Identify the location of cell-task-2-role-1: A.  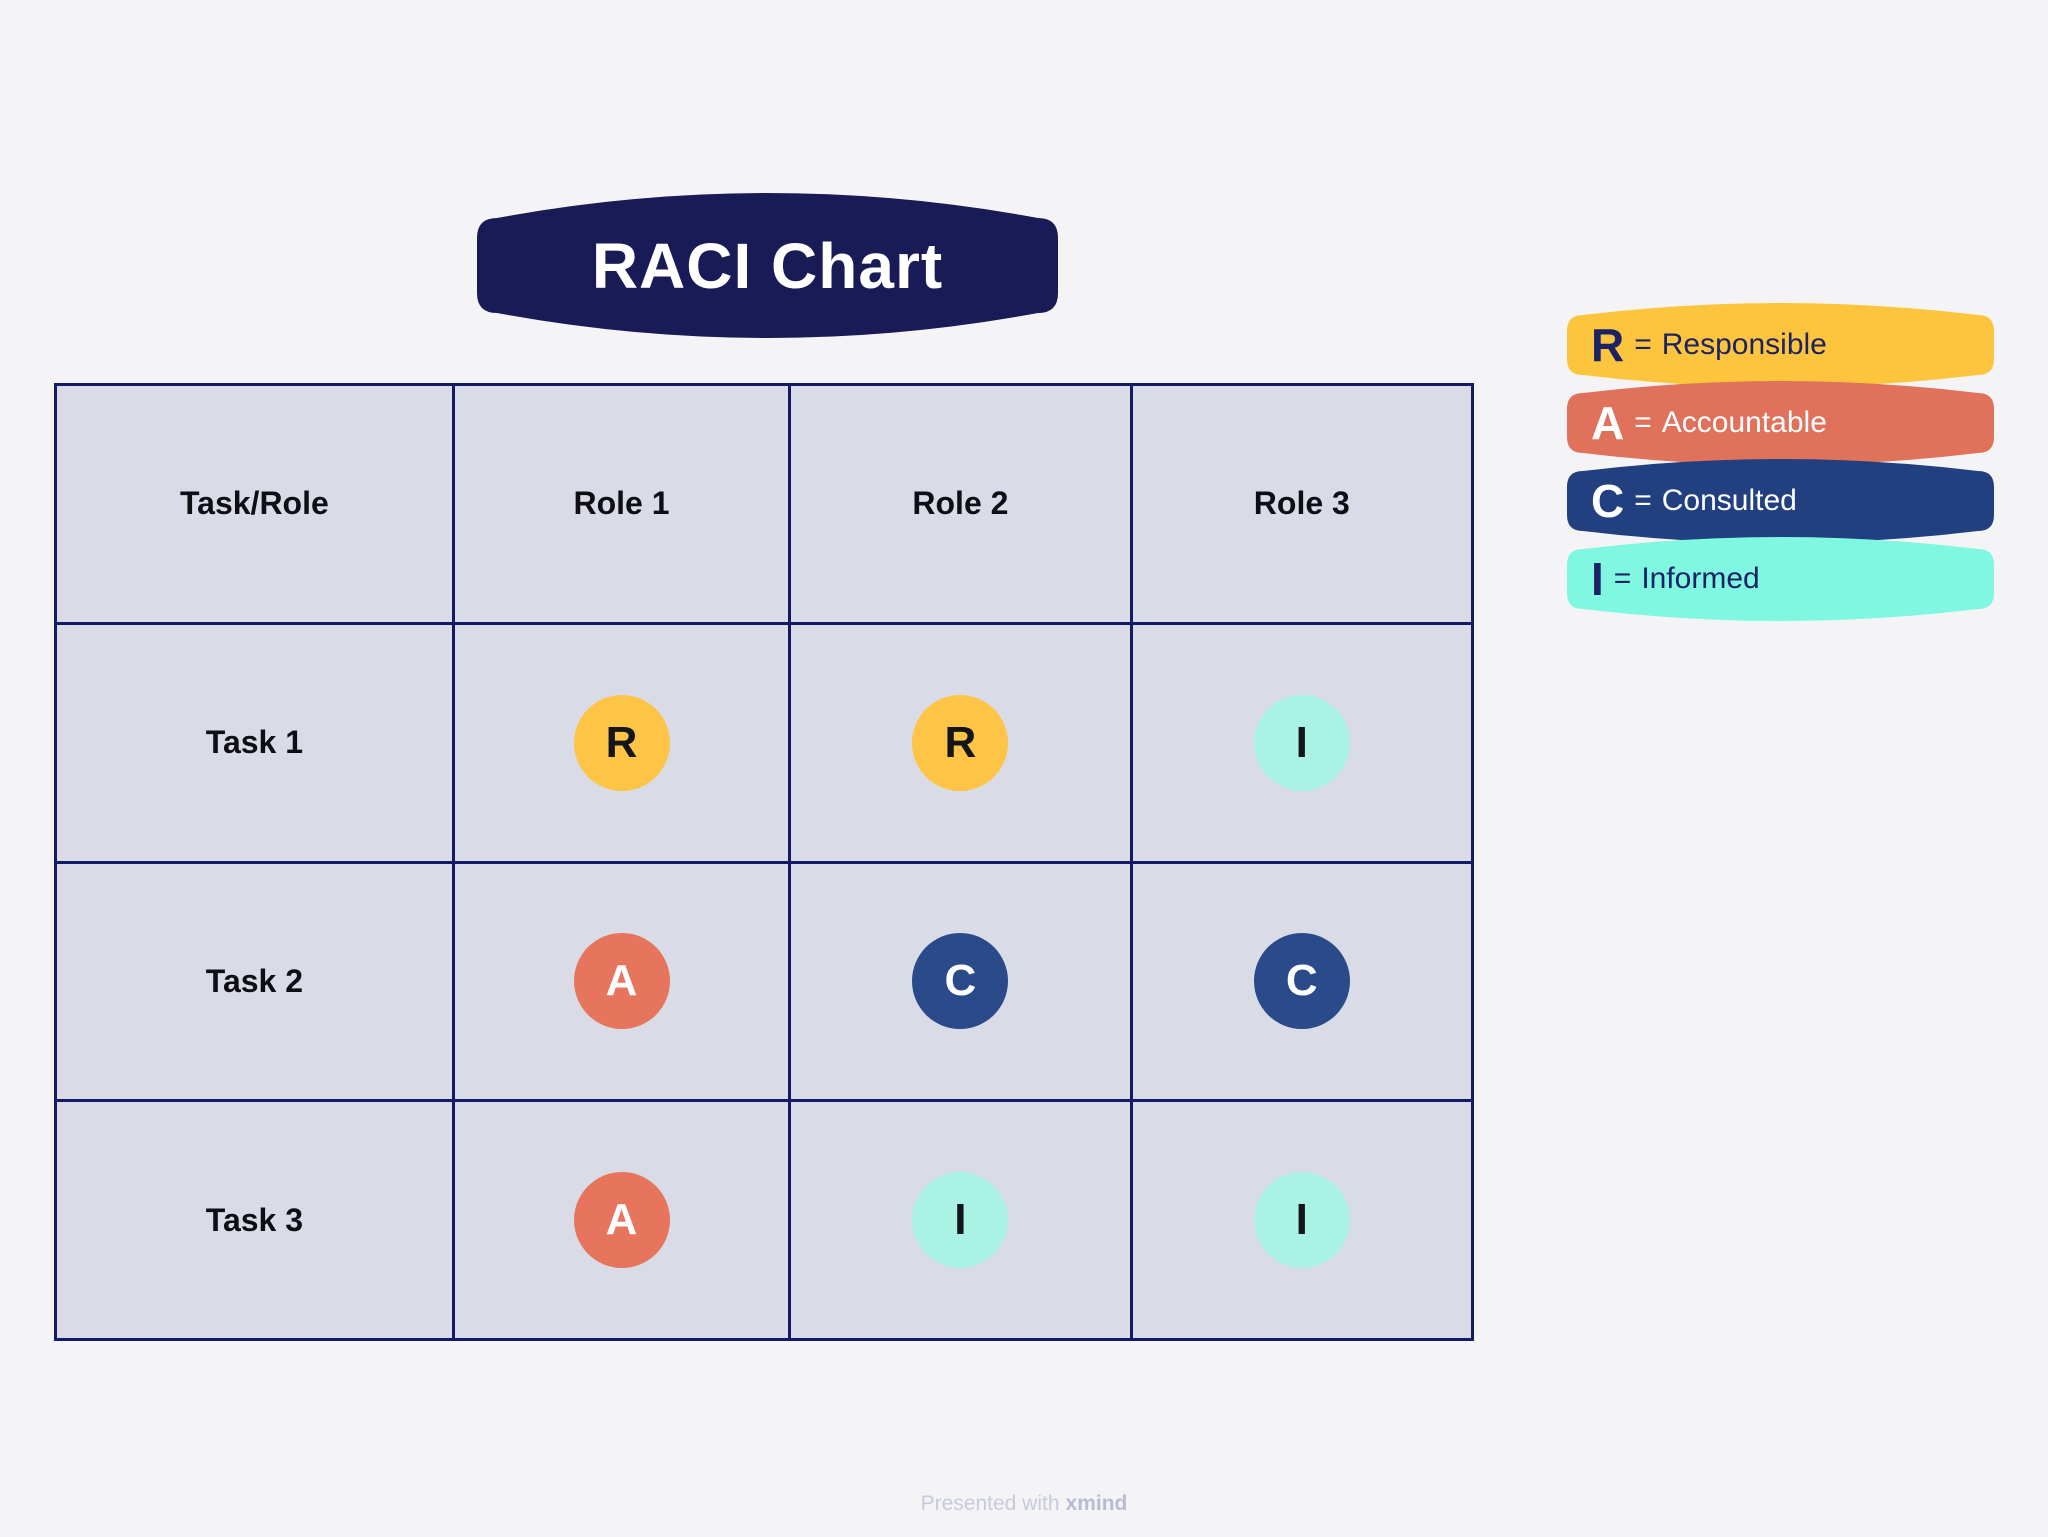
(621, 981).